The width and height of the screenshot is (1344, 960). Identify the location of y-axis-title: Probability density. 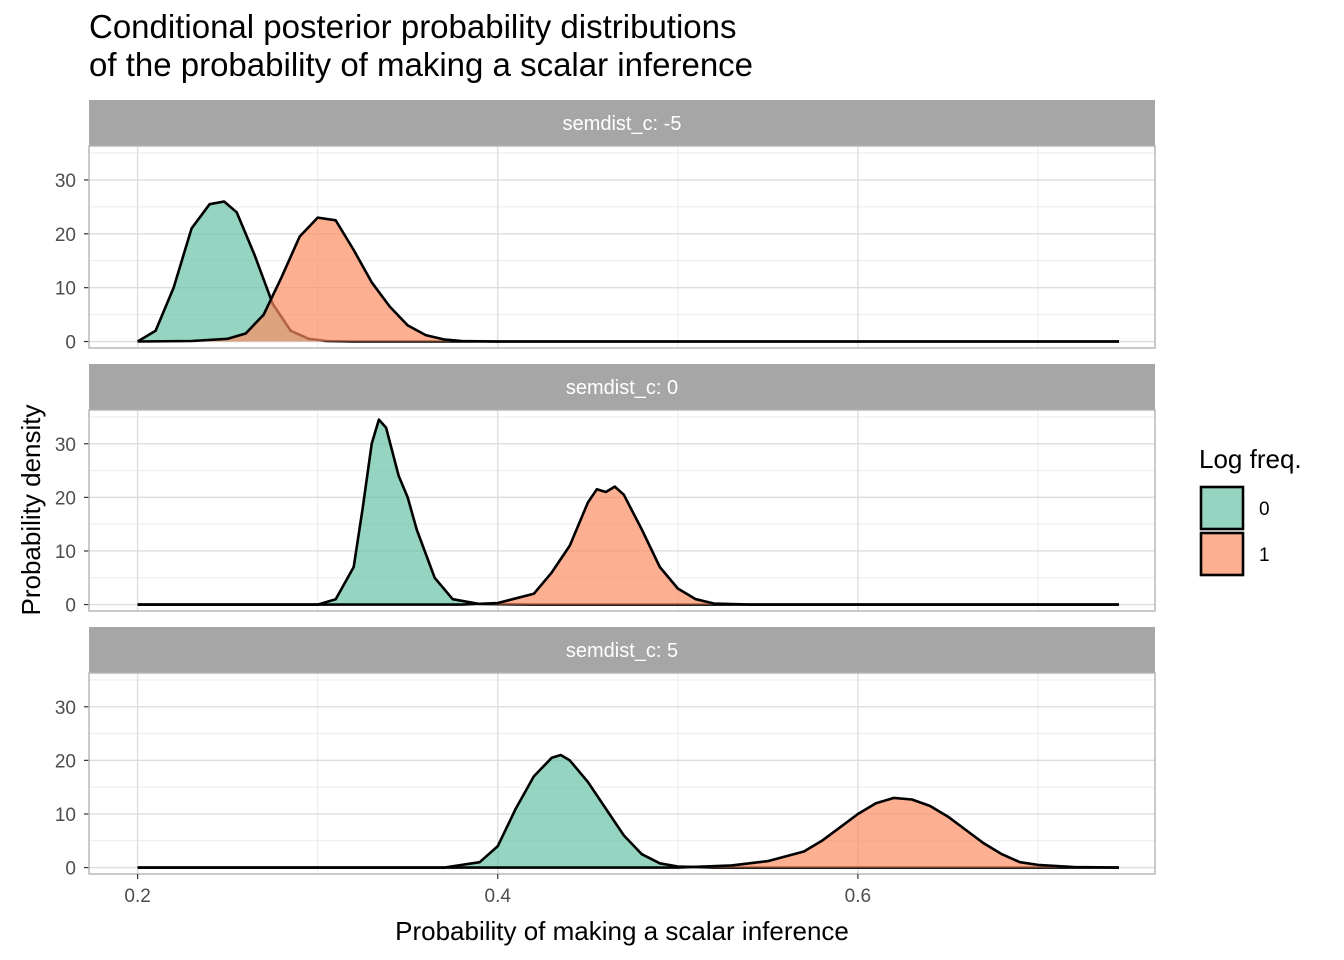
(31, 510).